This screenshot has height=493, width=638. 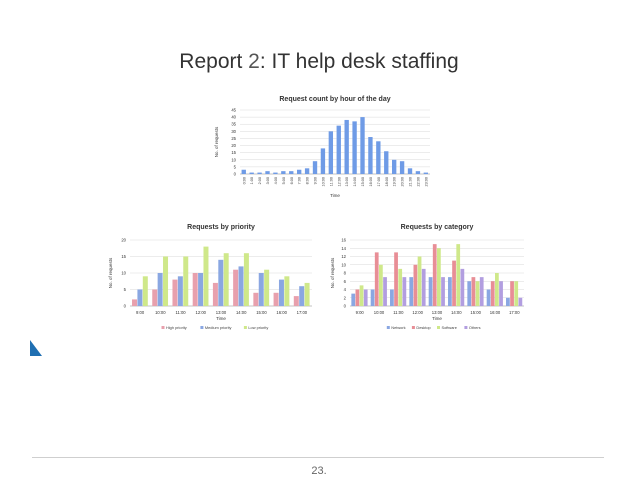 I want to click on y-tick-label: 16, so click(x=343, y=240).